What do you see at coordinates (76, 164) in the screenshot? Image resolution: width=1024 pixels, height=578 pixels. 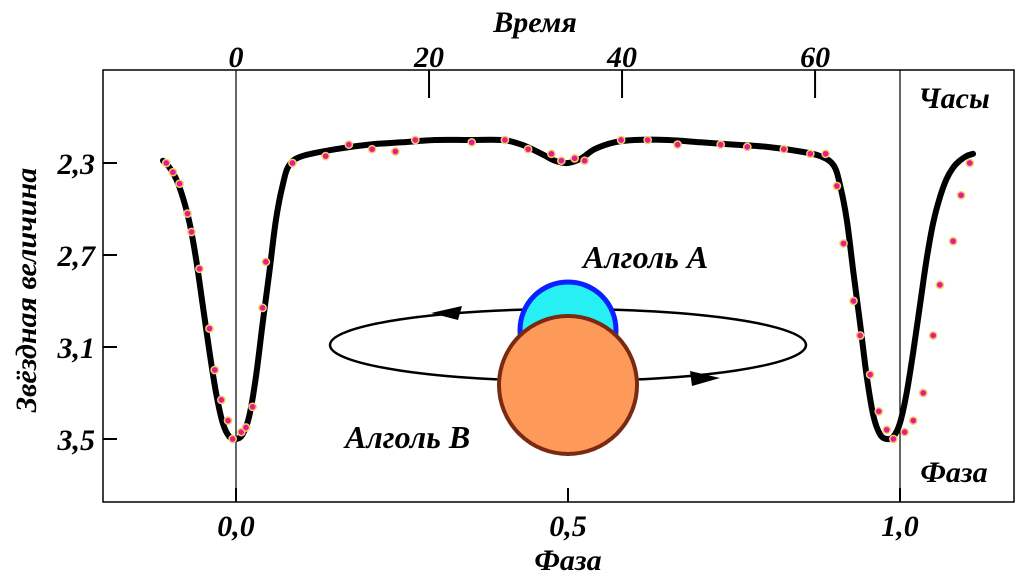 I see `y-tick-label: 2,3` at bounding box center [76, 164].